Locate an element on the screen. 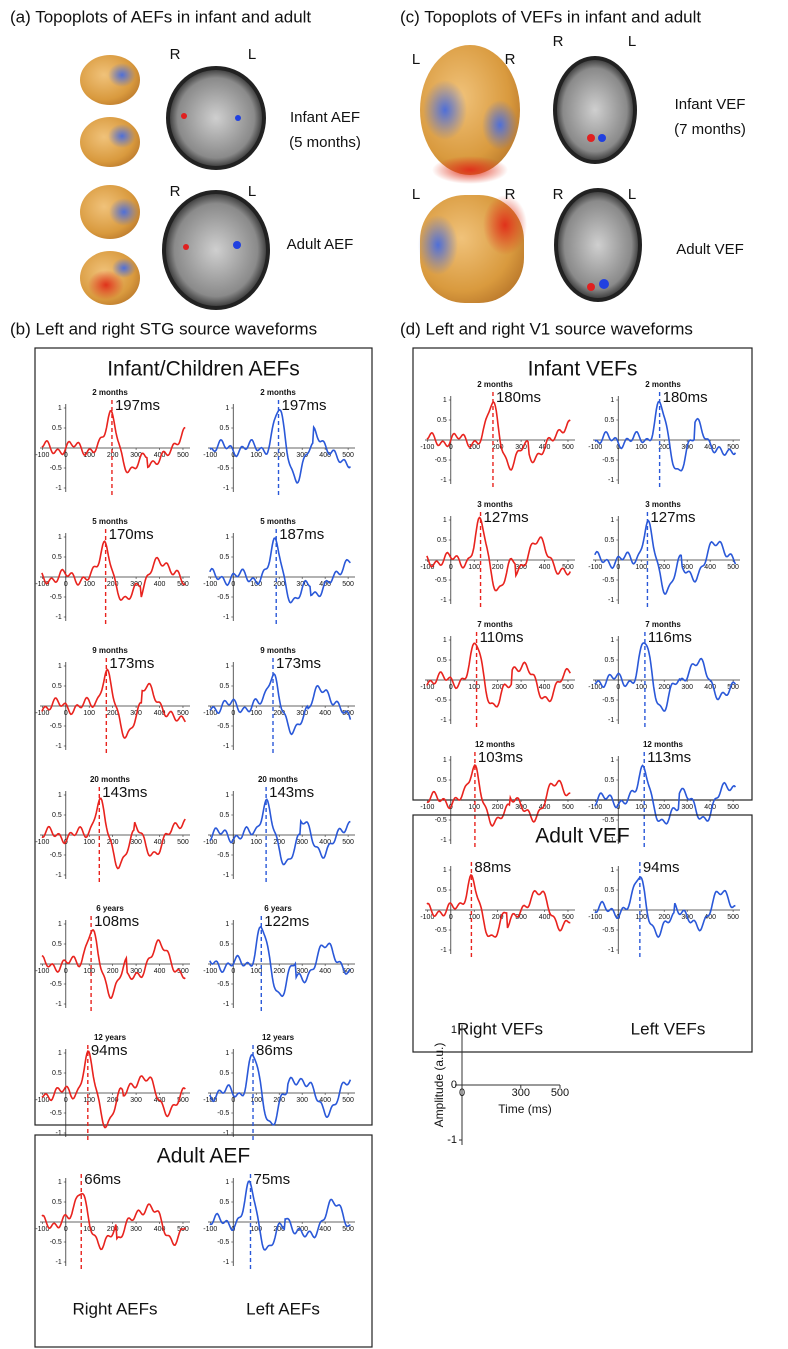  label: Adult VEF is located at coordinates (710, 249).